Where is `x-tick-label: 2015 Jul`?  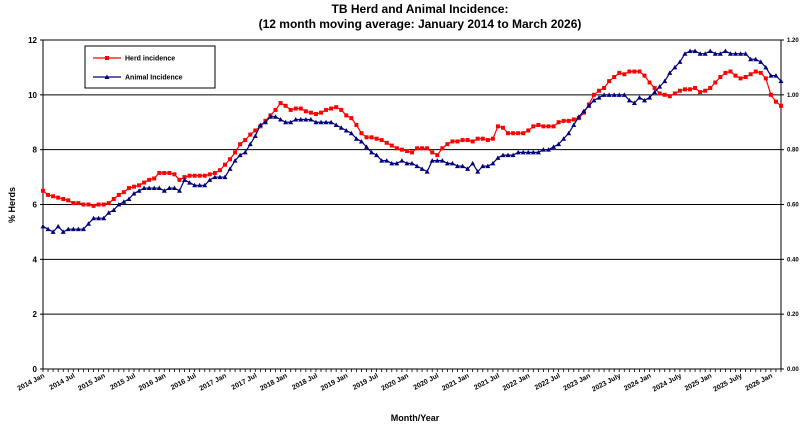 x-tick-label: 2015 Jul is located at coordinates (123, 382).